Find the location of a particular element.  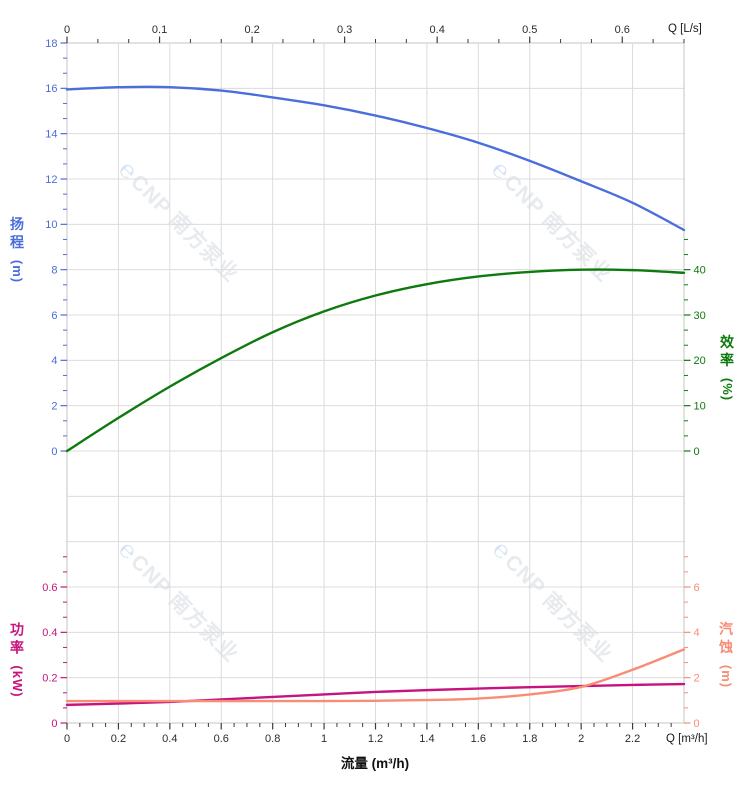

power-axis-title: 功率 (kW) is located at coordinates (17, 660).